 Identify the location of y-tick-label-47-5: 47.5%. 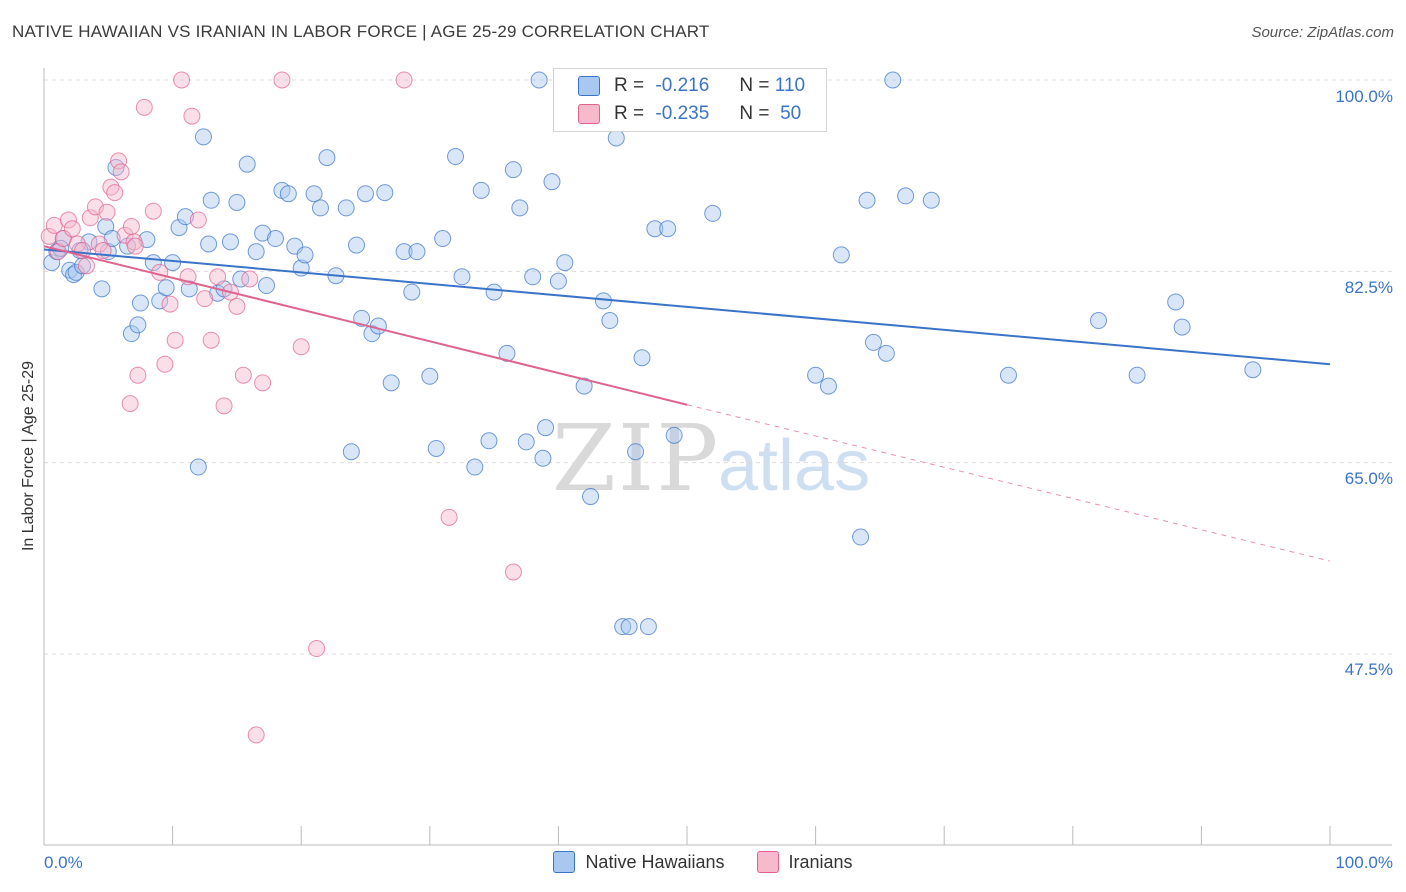
(1368, 669).